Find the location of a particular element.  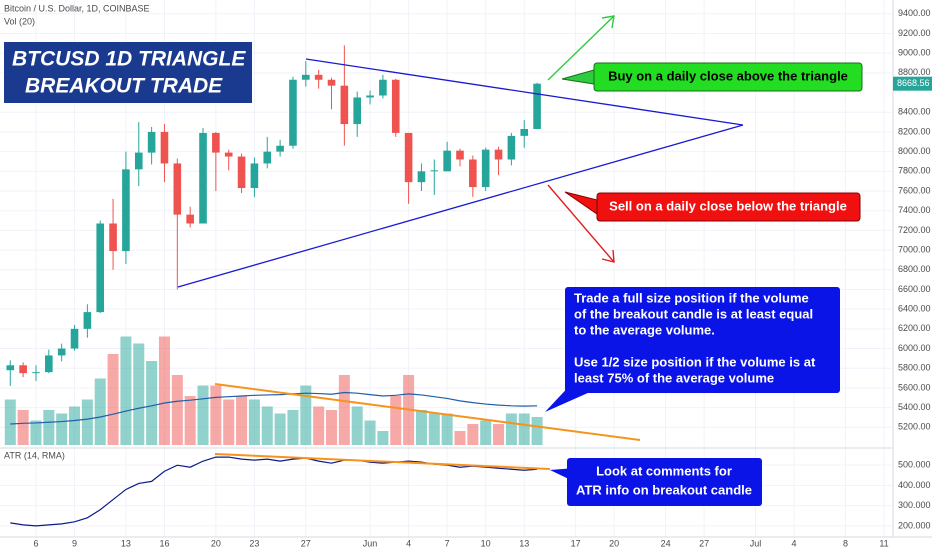

y-tick-label: 8400.00 is located at coordinates (914, 112).